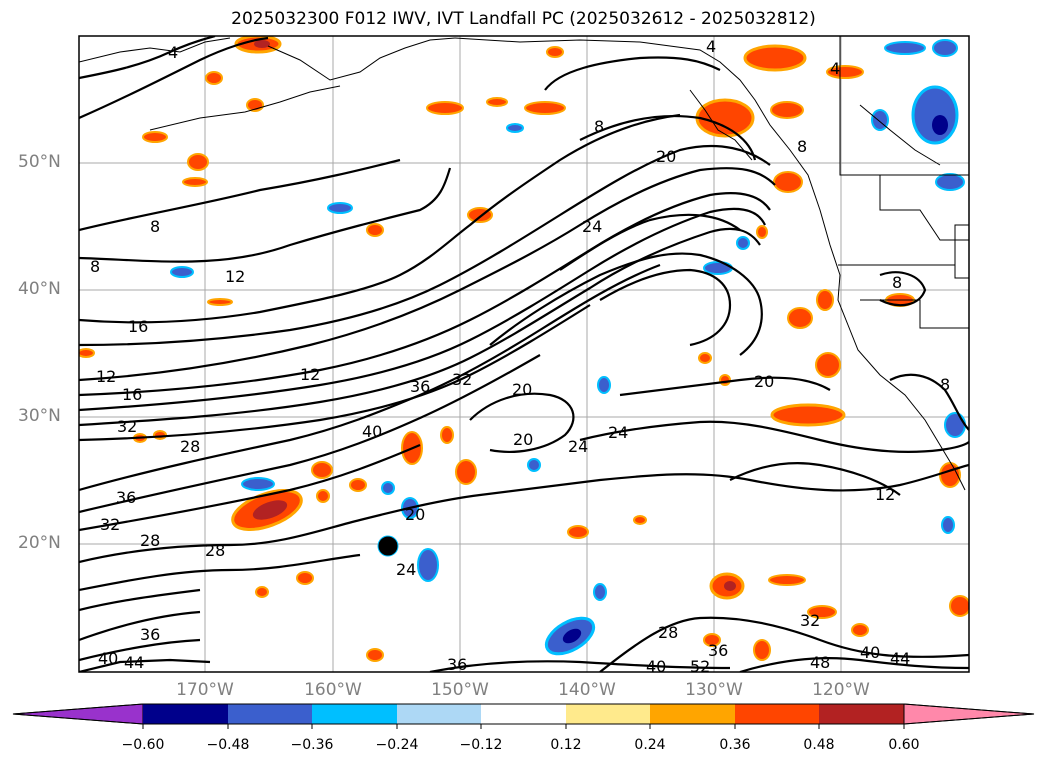 The image size is (1047, 765). I want to click on lon-label-140w: 140°W, so click(587, 690).